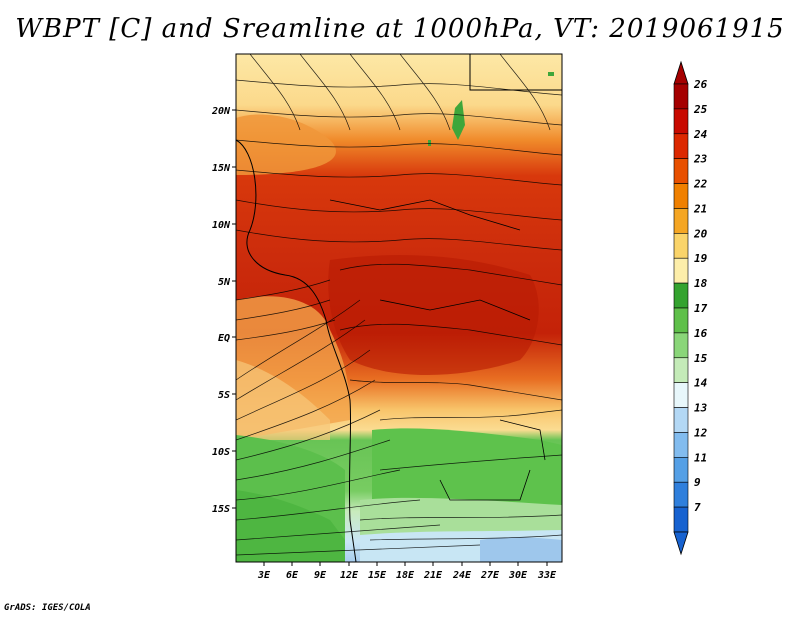 This screenshot has width=800, height=618. What do you see at coordinates (700, 109) in the screenshot?
I see `colorbar-label: 25` at bounding box center [700, 109].